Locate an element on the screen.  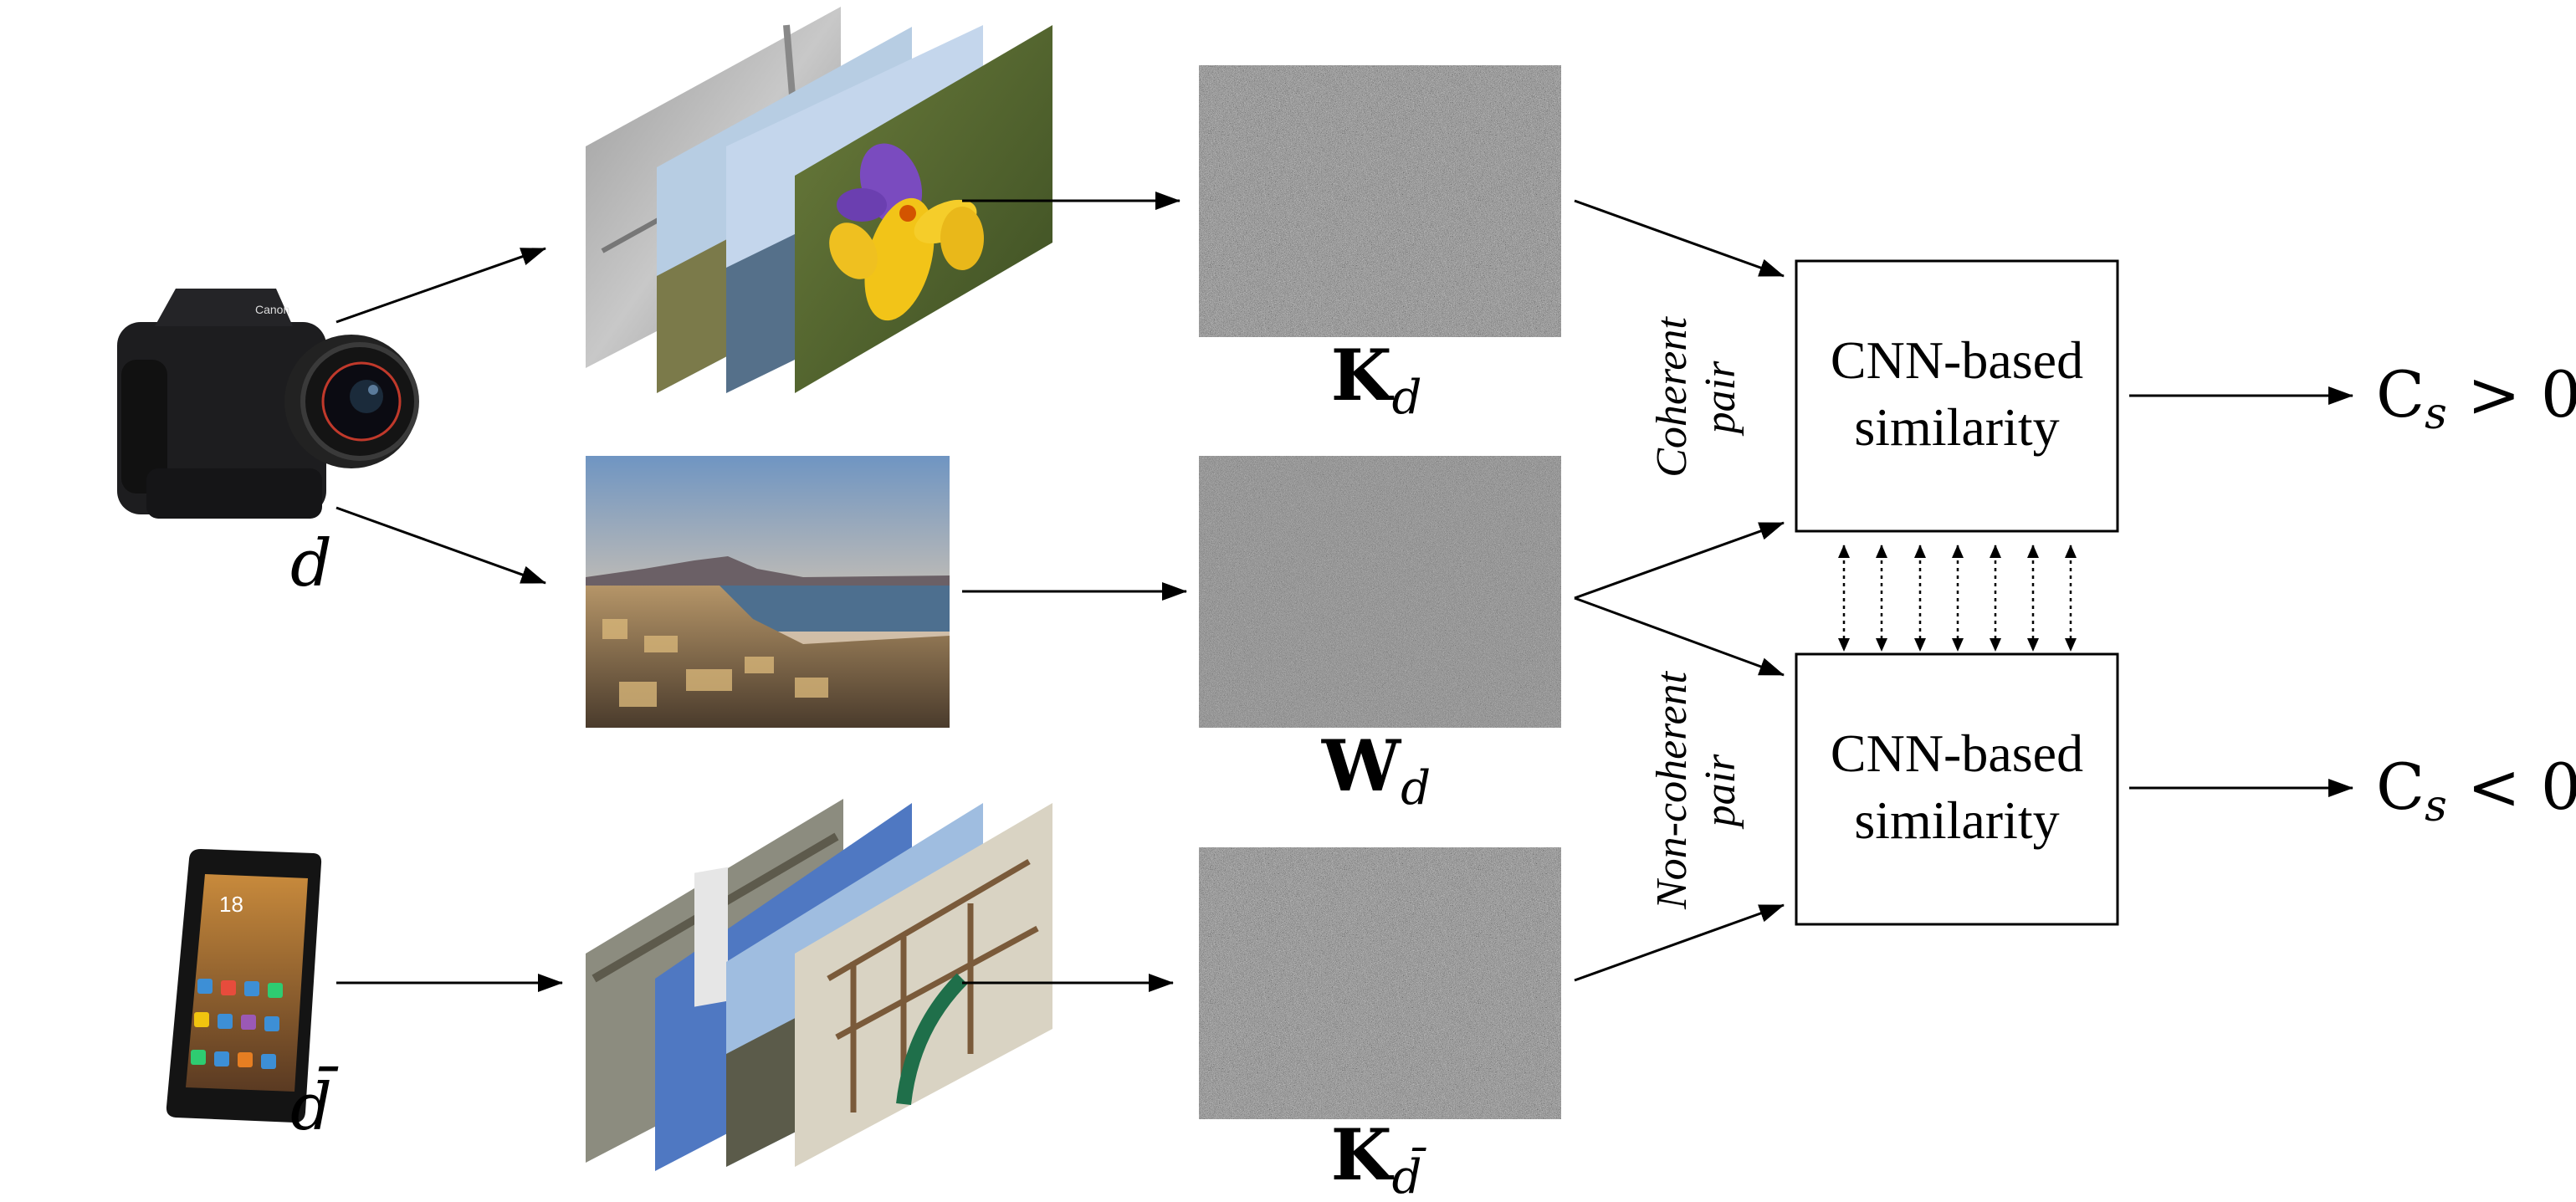
top-image-stack is located at coordinates (819, 200).